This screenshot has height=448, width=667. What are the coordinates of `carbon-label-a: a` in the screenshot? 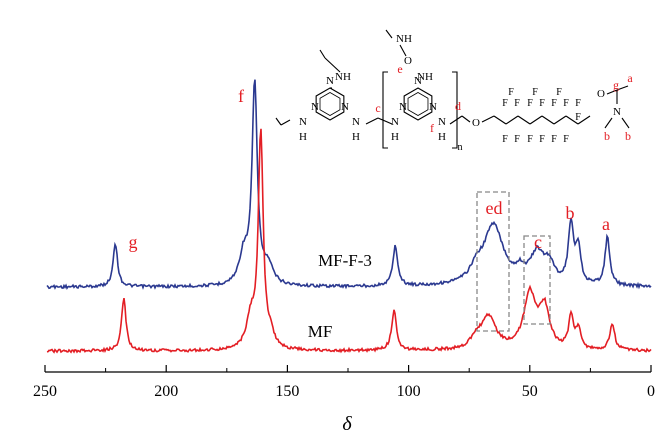 It's located at (630, 78).